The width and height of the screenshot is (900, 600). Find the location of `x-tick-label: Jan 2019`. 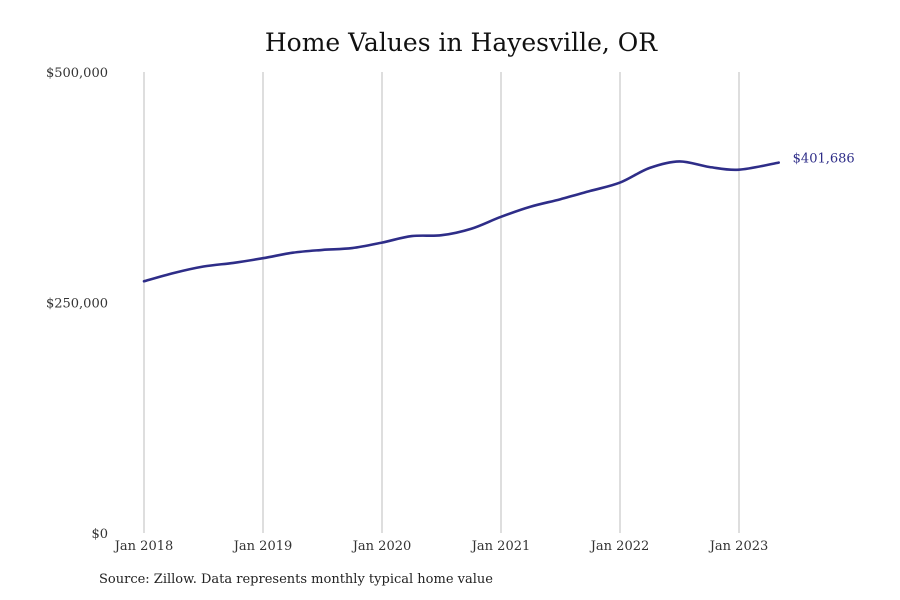

x-tick-label: Jan 2019 is located at coordinates (262, 546).